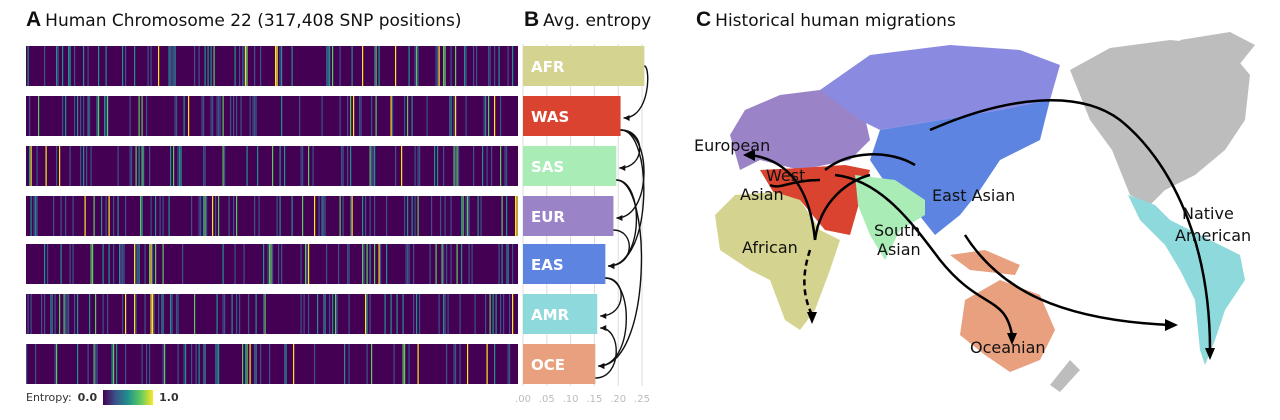  What do you see at coordinates (582, 224) in the screenshot?
I see `entropy-bar-chart: .00 .05 .10 .15 .20 .25 AFR WAS SAS EUR EAS AMR OCE` at bounding box center [582, 224].